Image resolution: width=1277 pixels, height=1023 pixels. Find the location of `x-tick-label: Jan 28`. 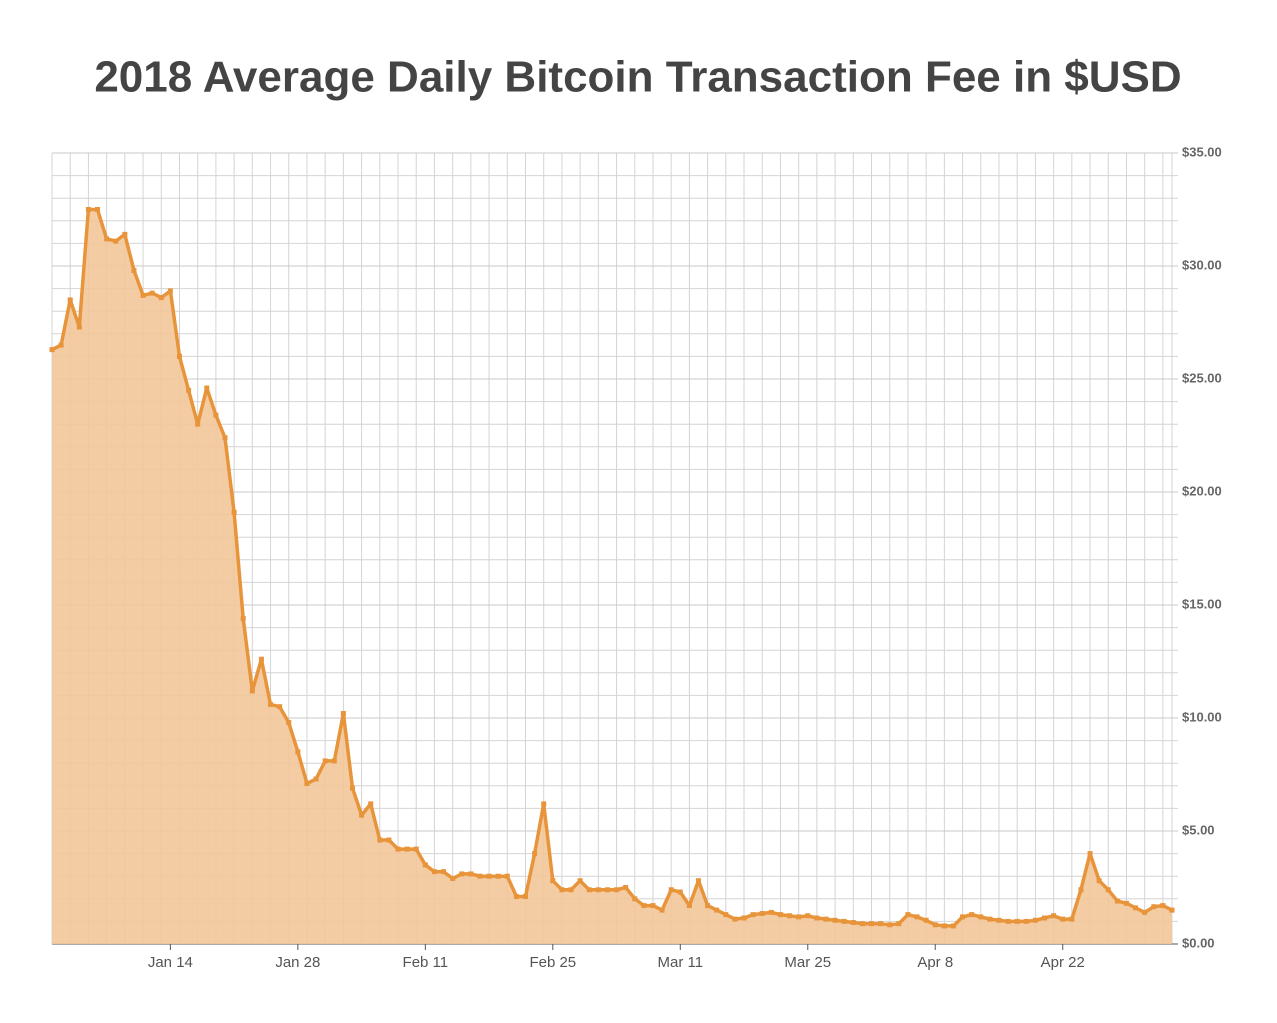

x-tick-label: Jan 28 is located at coordinates (297, 962).